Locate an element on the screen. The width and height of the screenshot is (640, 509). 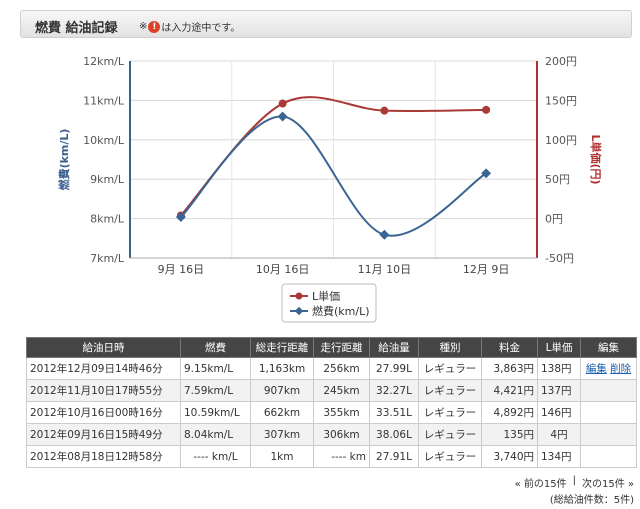
cell-date: 2012年12月09日14時46分 is located at coordinates (103, 368).